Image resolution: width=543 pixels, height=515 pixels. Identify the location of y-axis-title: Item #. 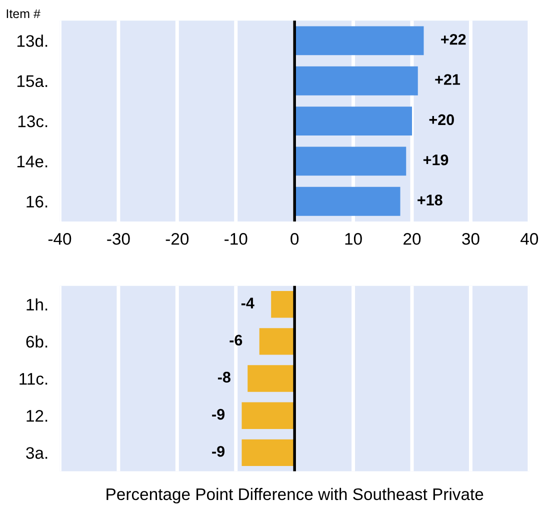
(23, 13).